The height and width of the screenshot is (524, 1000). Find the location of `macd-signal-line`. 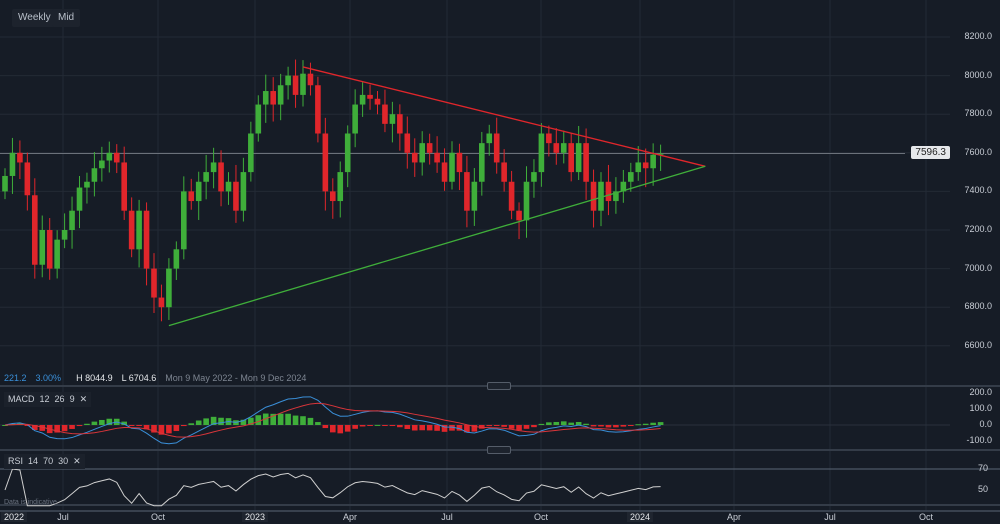

macd-signal-line is located at coordinates (332, 420).